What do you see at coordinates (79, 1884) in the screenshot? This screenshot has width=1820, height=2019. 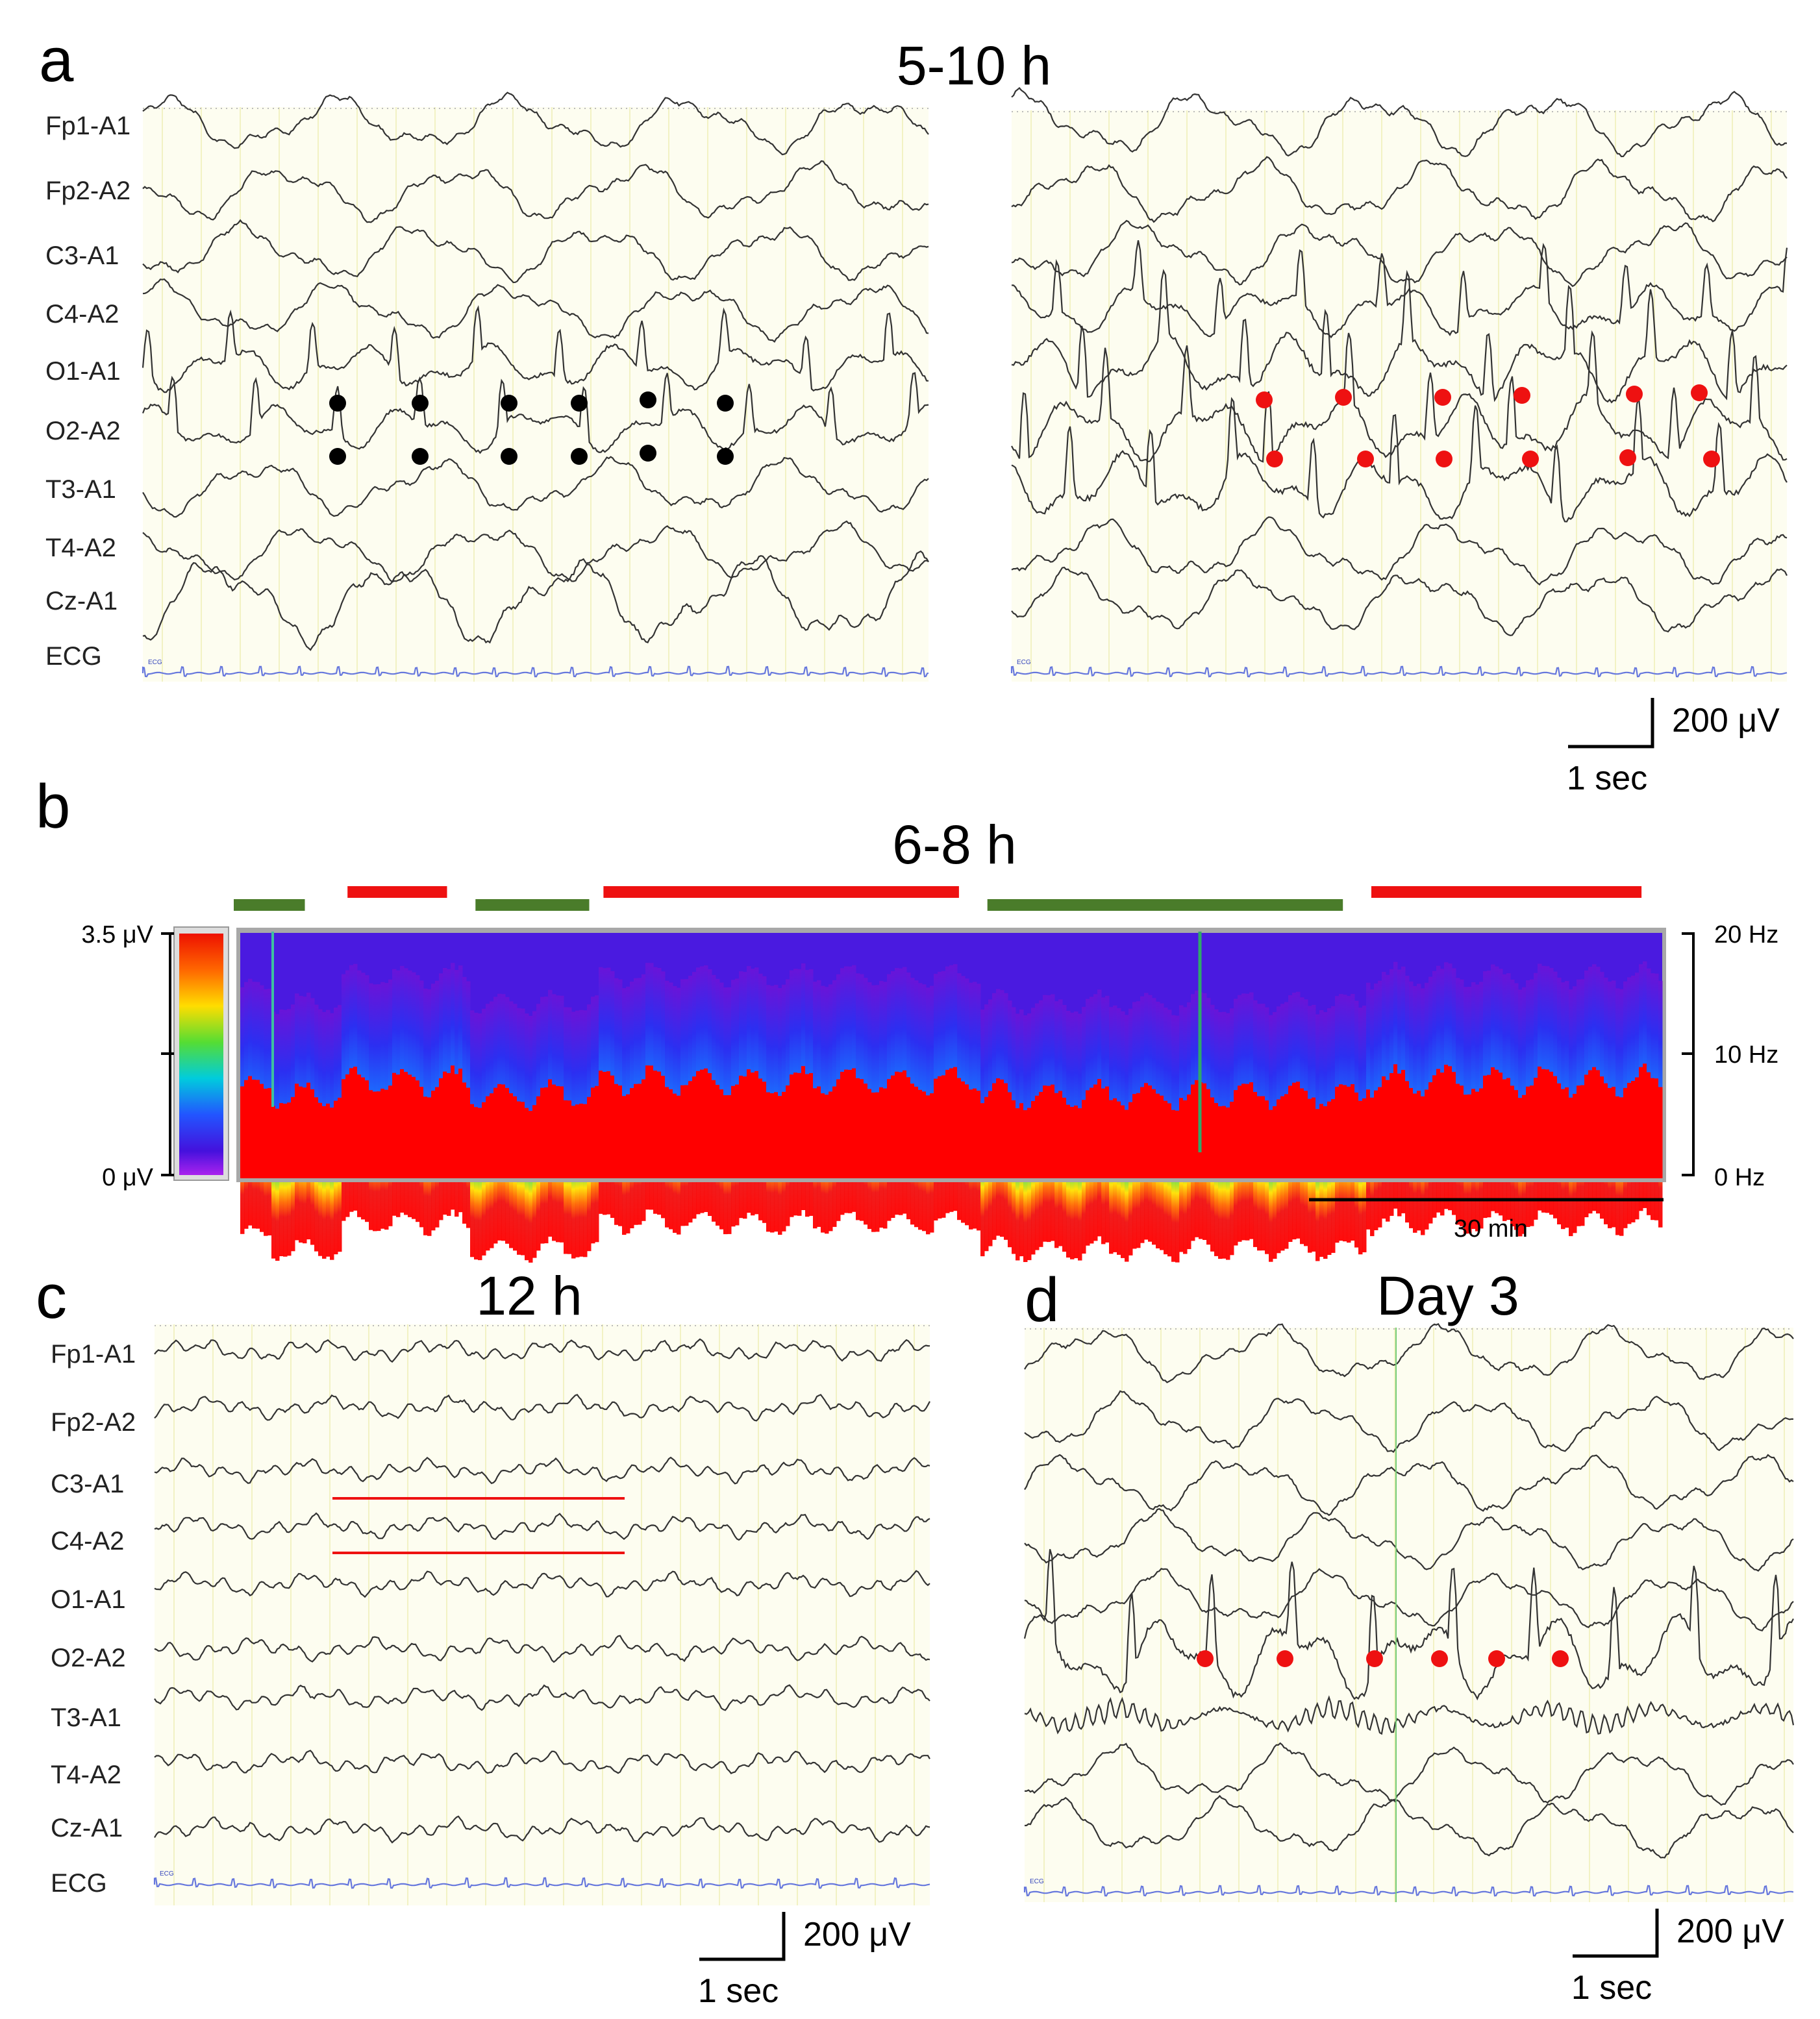 I see `channel-label: ECG` at bounding box center [79, 1884].